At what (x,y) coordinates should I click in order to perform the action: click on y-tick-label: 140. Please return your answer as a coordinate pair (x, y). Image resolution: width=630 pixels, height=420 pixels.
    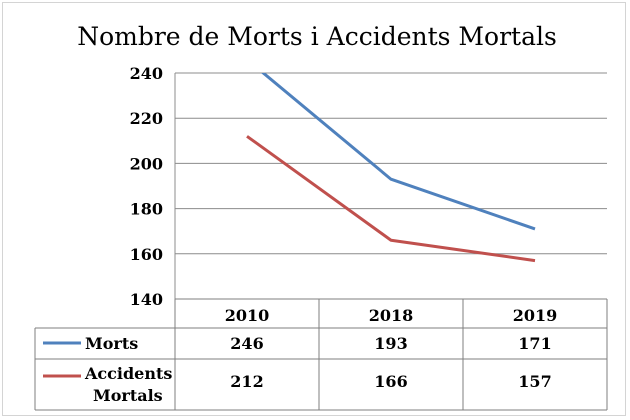
    Looking at the image, I should click on (146, 299).